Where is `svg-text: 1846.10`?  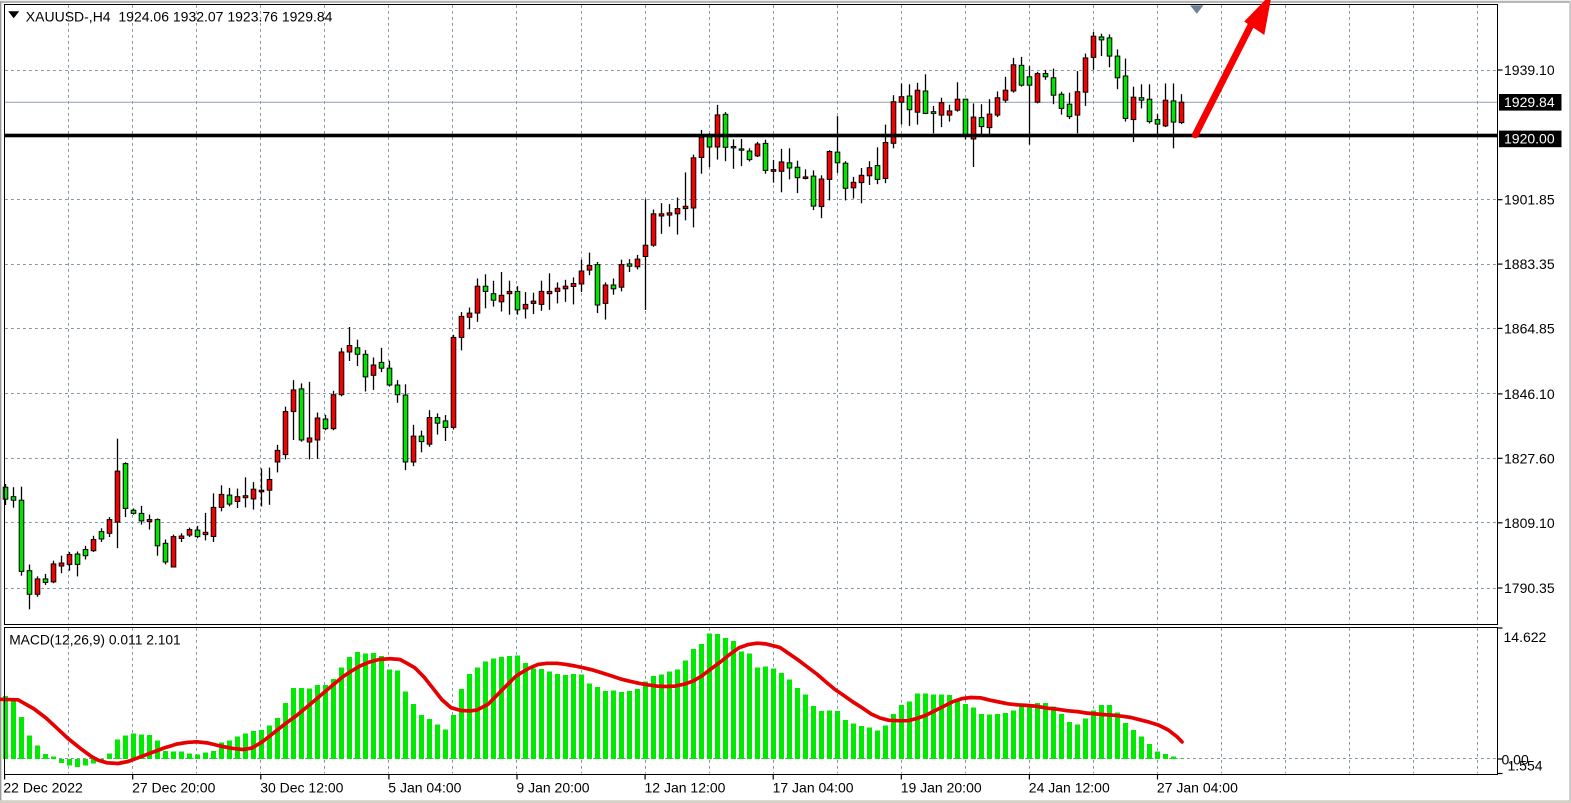
svg-text: 1846.10 is located at coordinates (1529, 394).